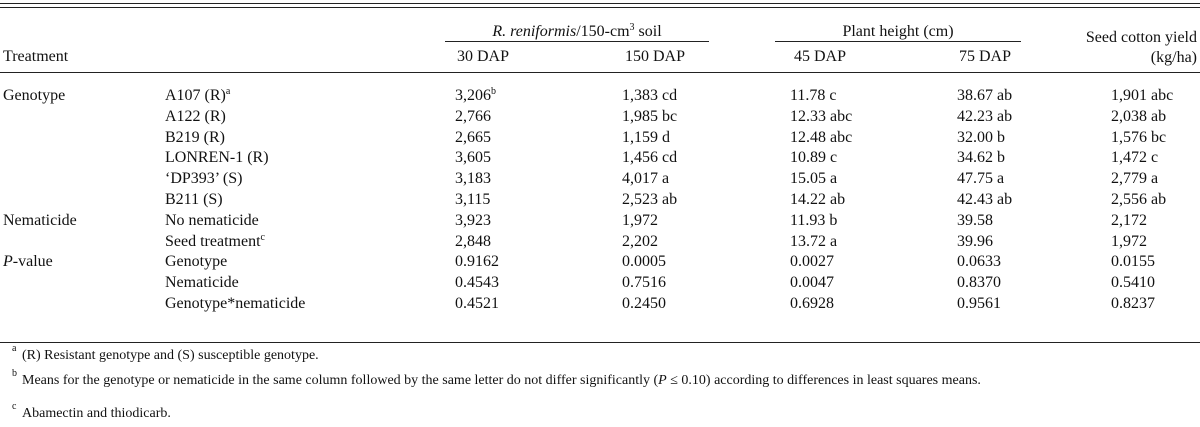 The image size is (1200, 427). I want to click on cell-text: 1,159 d, so click(646, 137).